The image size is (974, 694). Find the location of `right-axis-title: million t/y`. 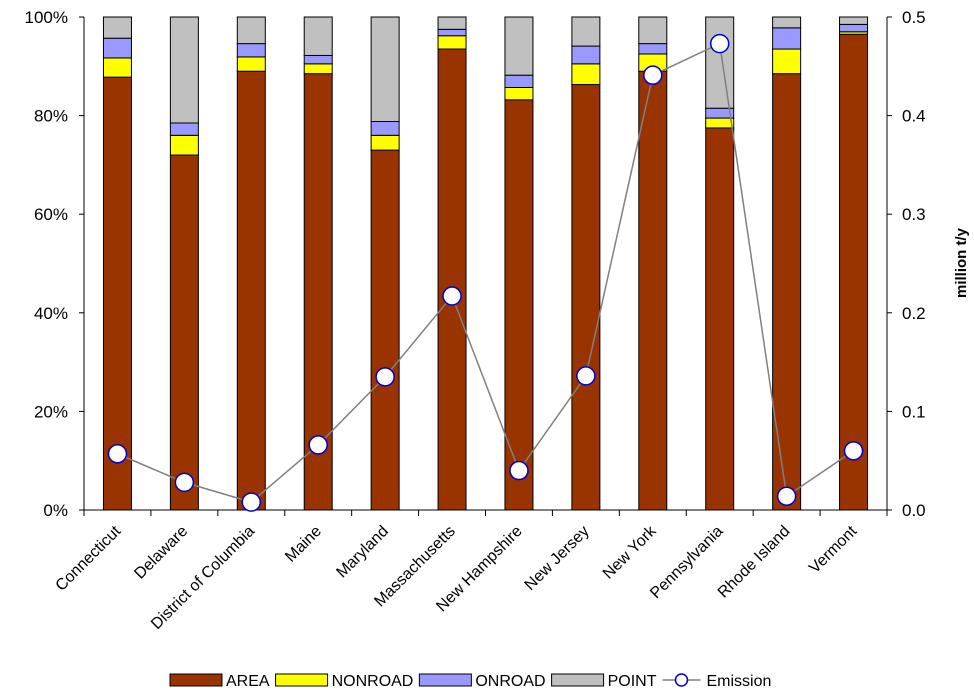

right-axis-title: million t/y is located at coordinates (961, 262).